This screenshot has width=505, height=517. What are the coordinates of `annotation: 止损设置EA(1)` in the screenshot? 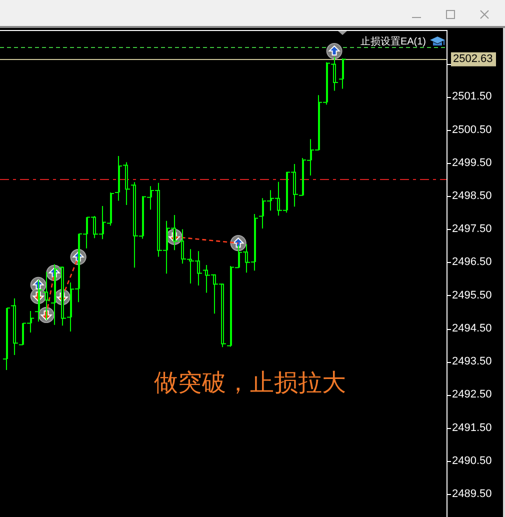 It's located at (393, 42).